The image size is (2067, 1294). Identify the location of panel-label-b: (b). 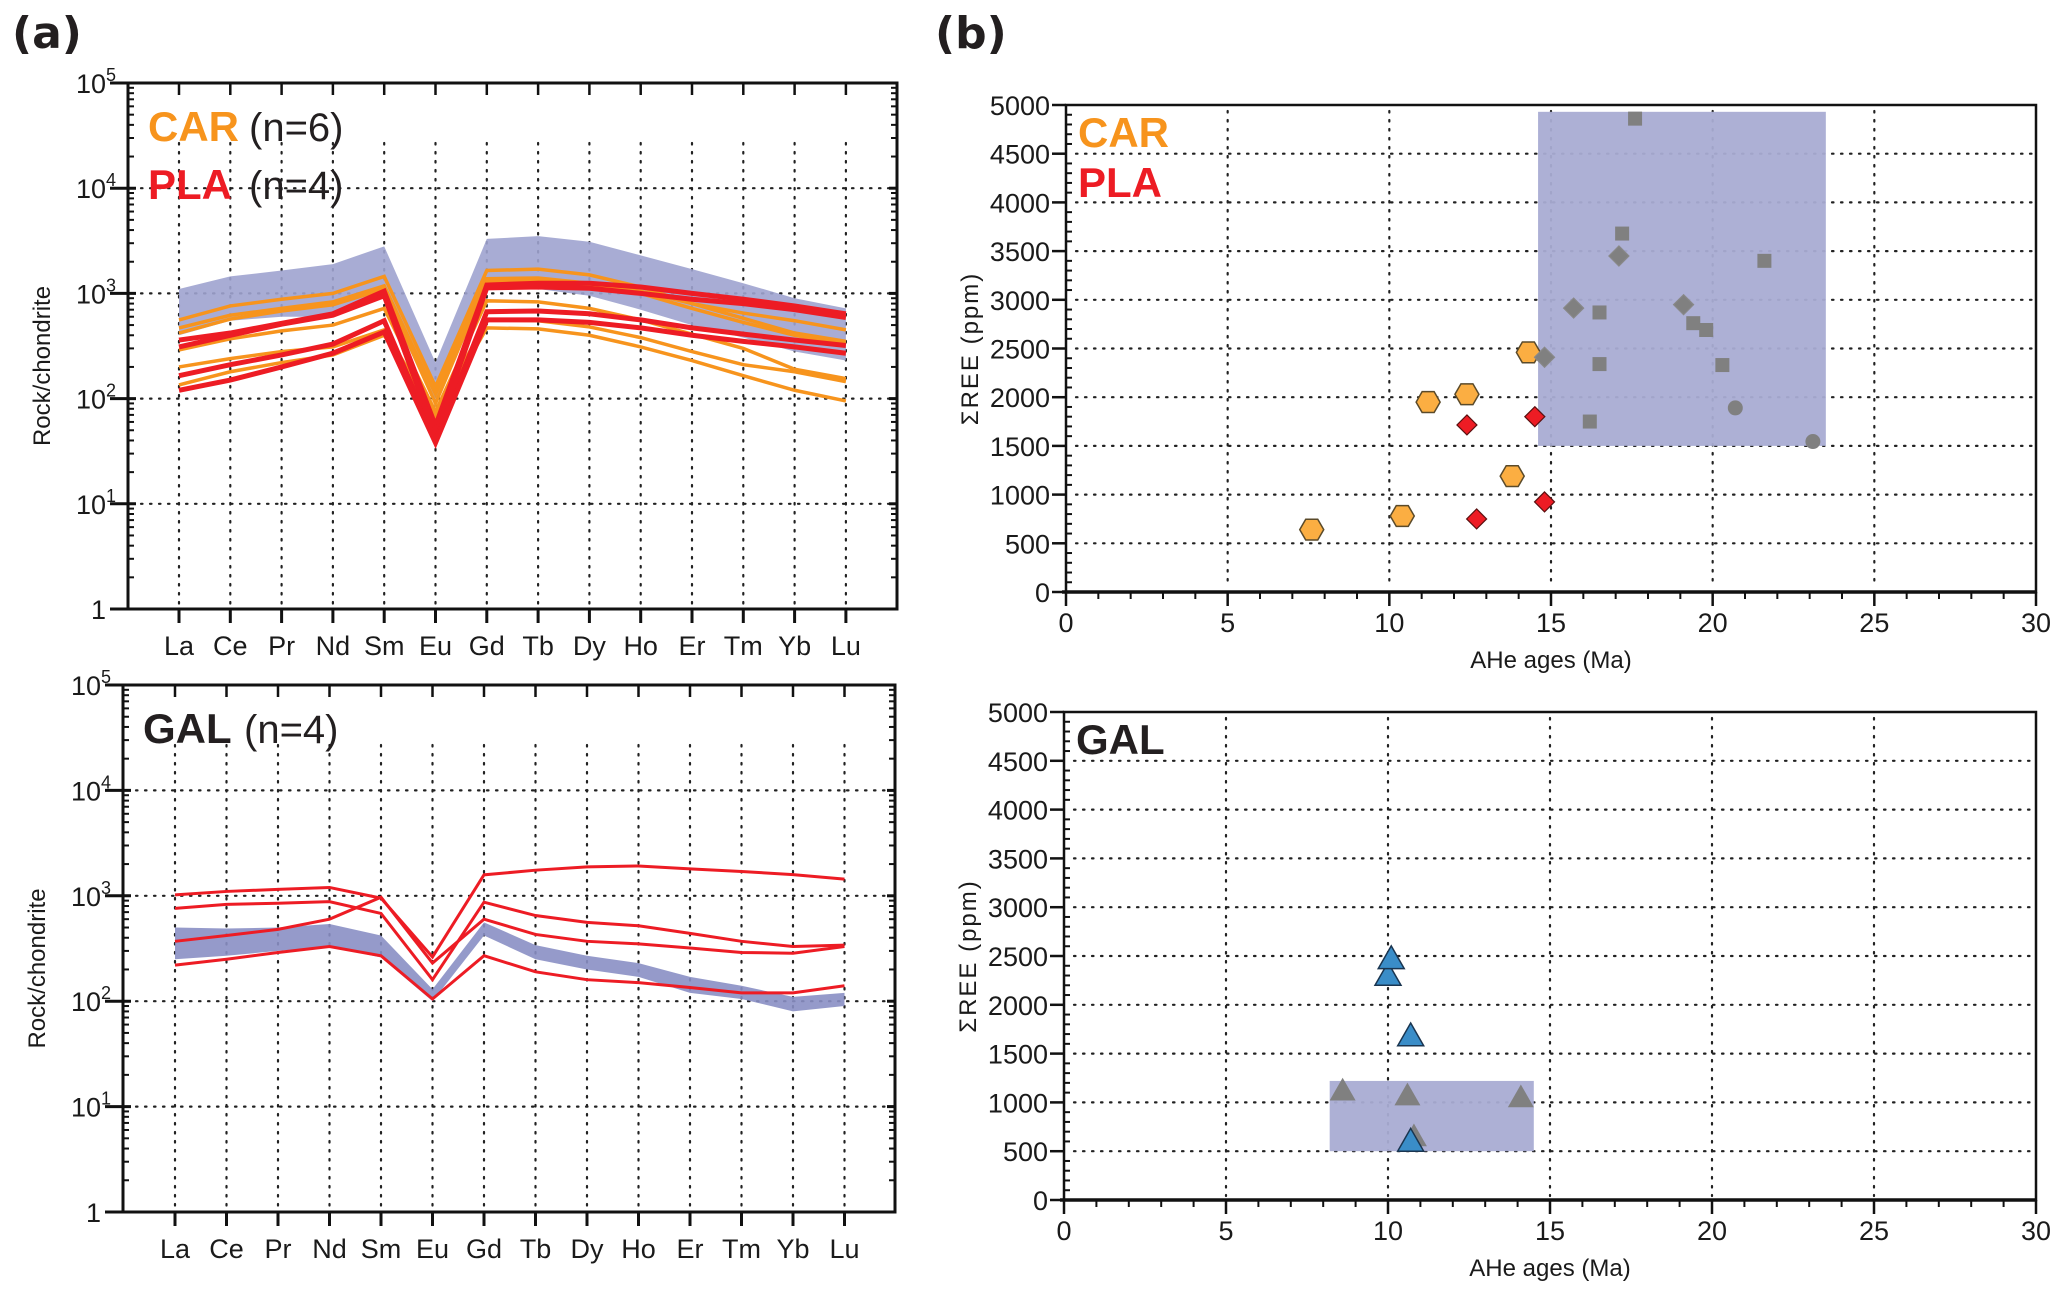
(971, 33).